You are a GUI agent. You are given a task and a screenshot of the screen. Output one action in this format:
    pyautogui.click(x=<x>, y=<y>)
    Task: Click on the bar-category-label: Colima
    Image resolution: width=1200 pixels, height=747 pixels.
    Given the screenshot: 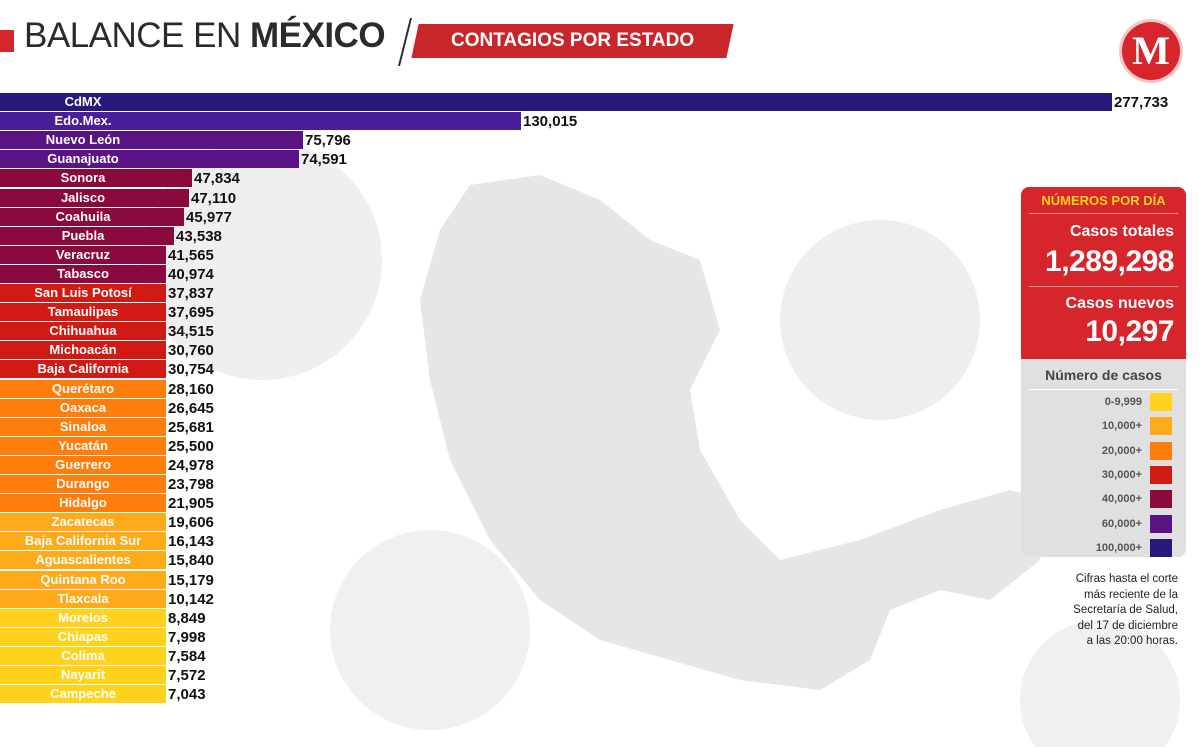 What is the action you would take?
    pyautogui.click(x=83, y=655)
    